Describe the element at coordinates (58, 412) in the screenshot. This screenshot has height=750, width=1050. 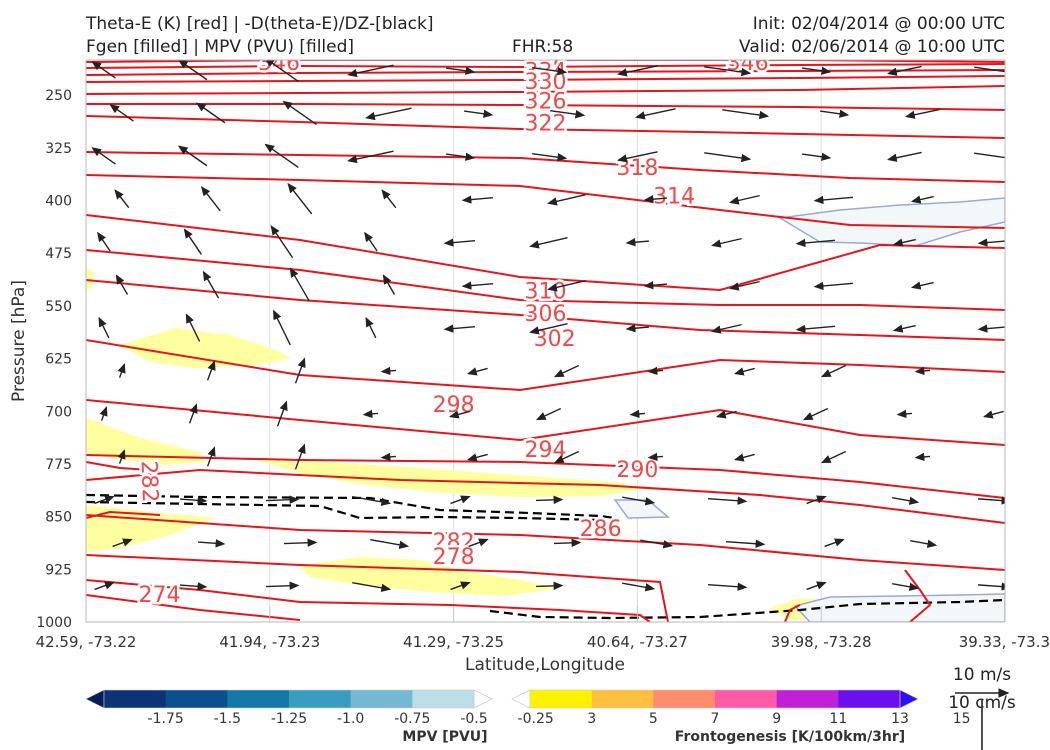
I see `y-tick-label: 700` at that location.